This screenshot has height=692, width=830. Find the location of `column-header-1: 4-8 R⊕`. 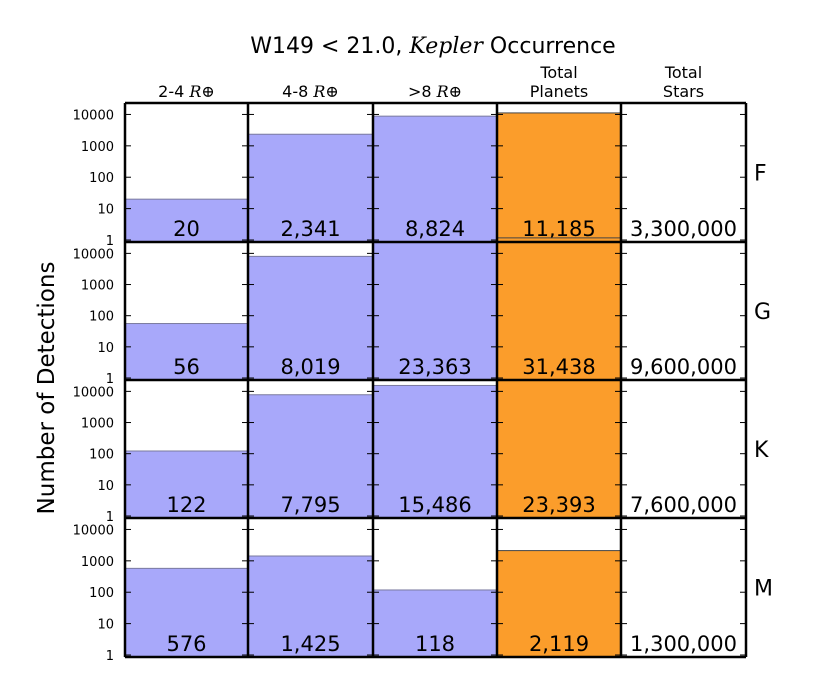

column-header-1: 4-8 R⊕ is located at coordinates (310, 91).